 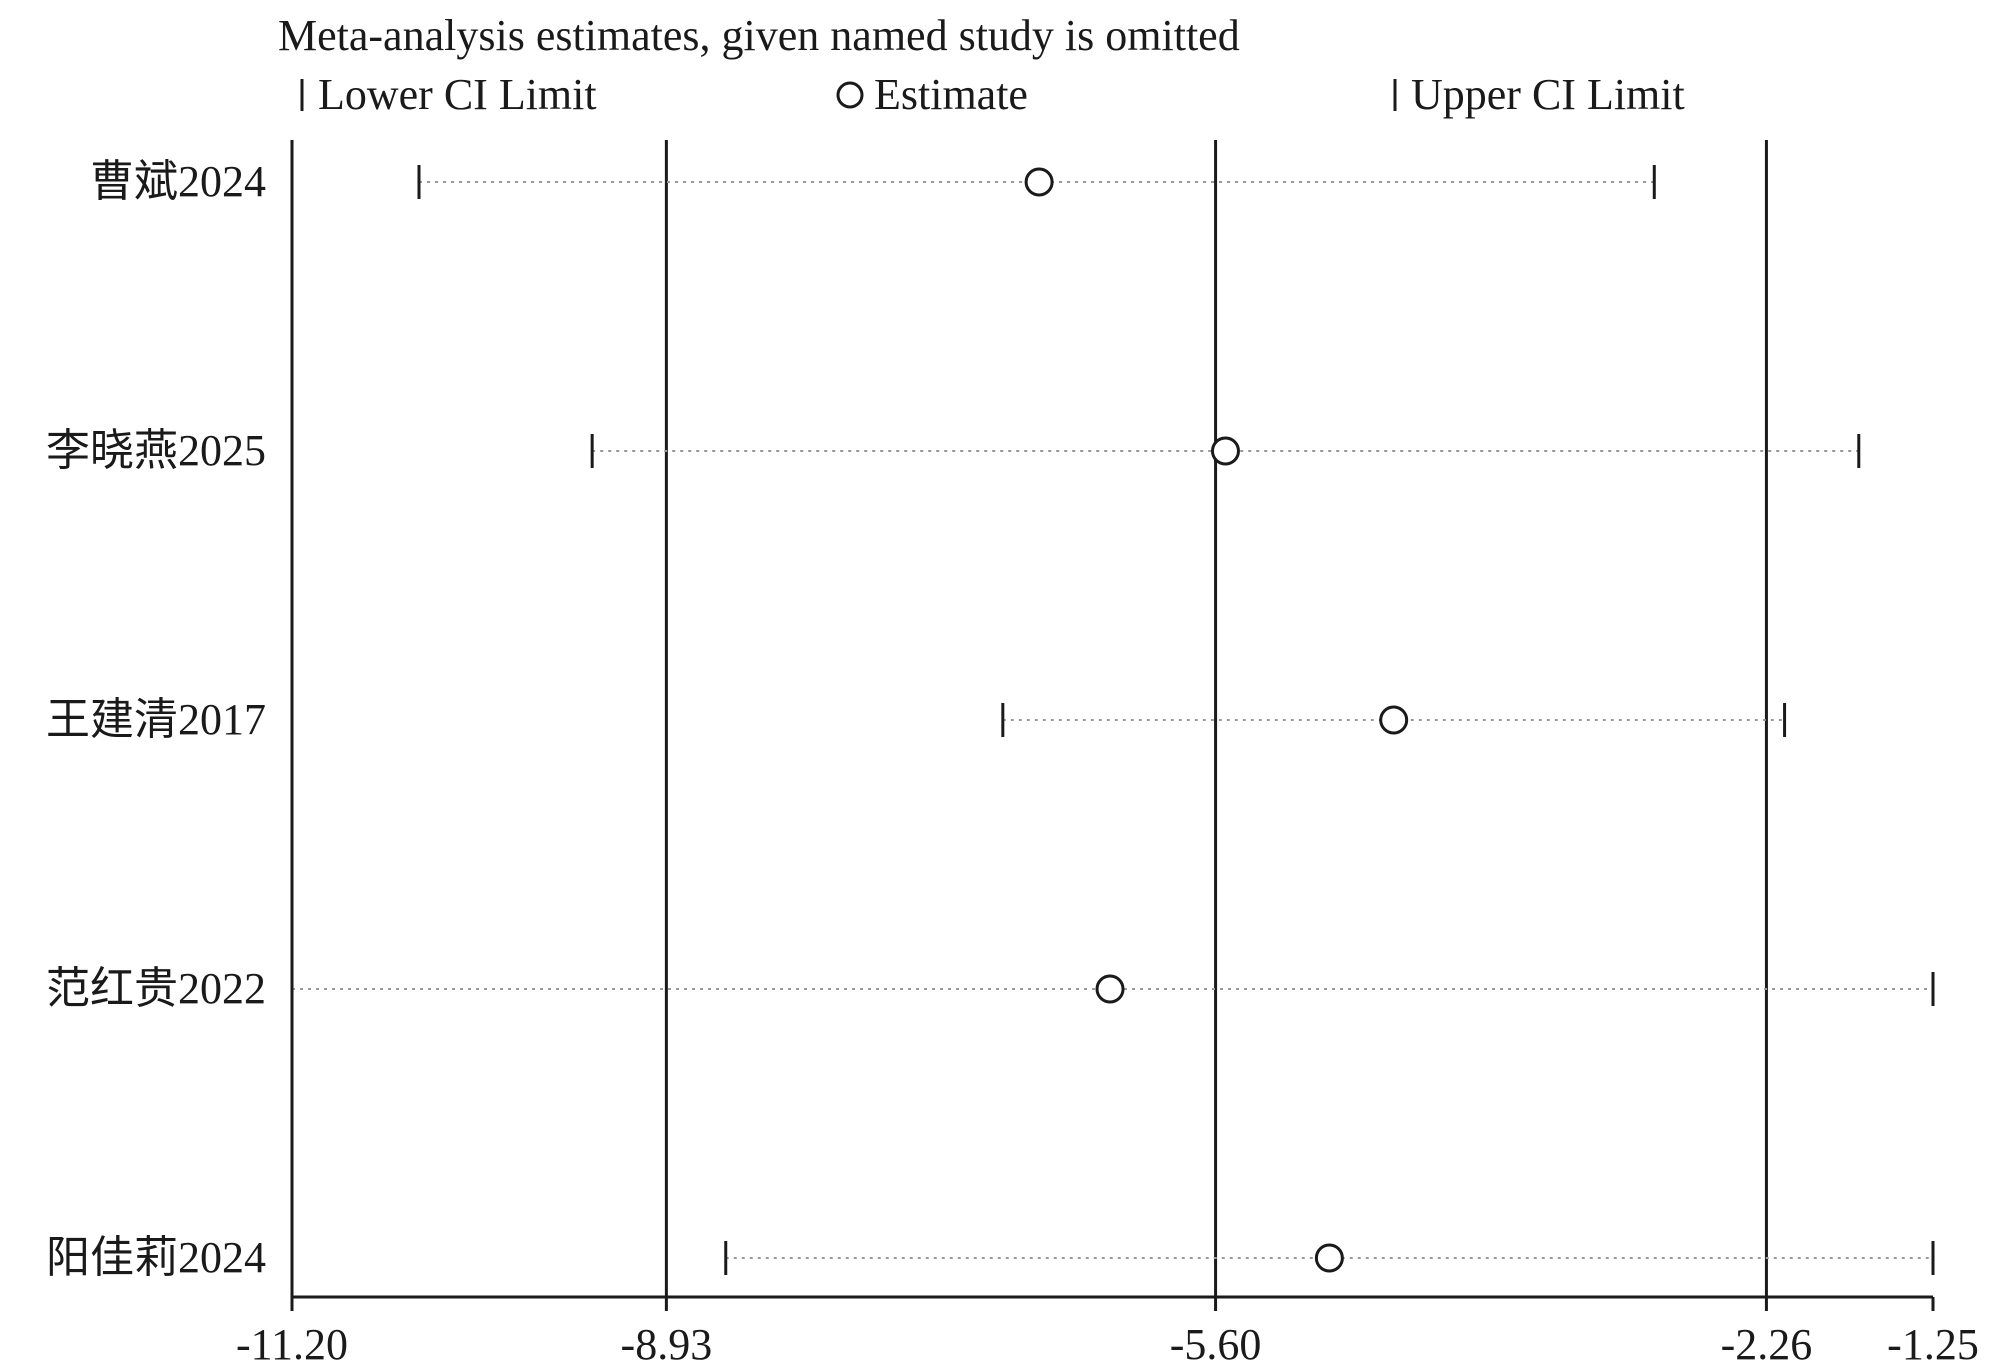 What do you see at coordinates (178, 181) in the screenshot?
I see `study-label-0: 曹斌2024` at bounding box center [178, 181].